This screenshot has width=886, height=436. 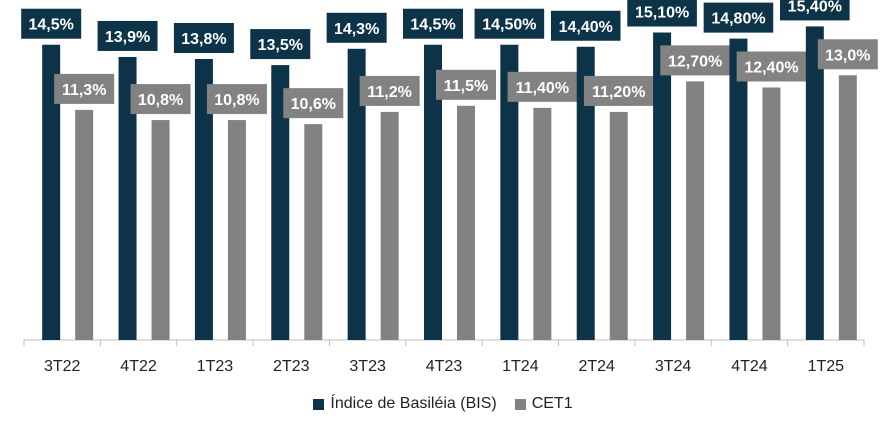 What do you see at coordinates (319, 404) in the screenshot?
I see `legend-swatch-bis` at bounding box center [319, 404].